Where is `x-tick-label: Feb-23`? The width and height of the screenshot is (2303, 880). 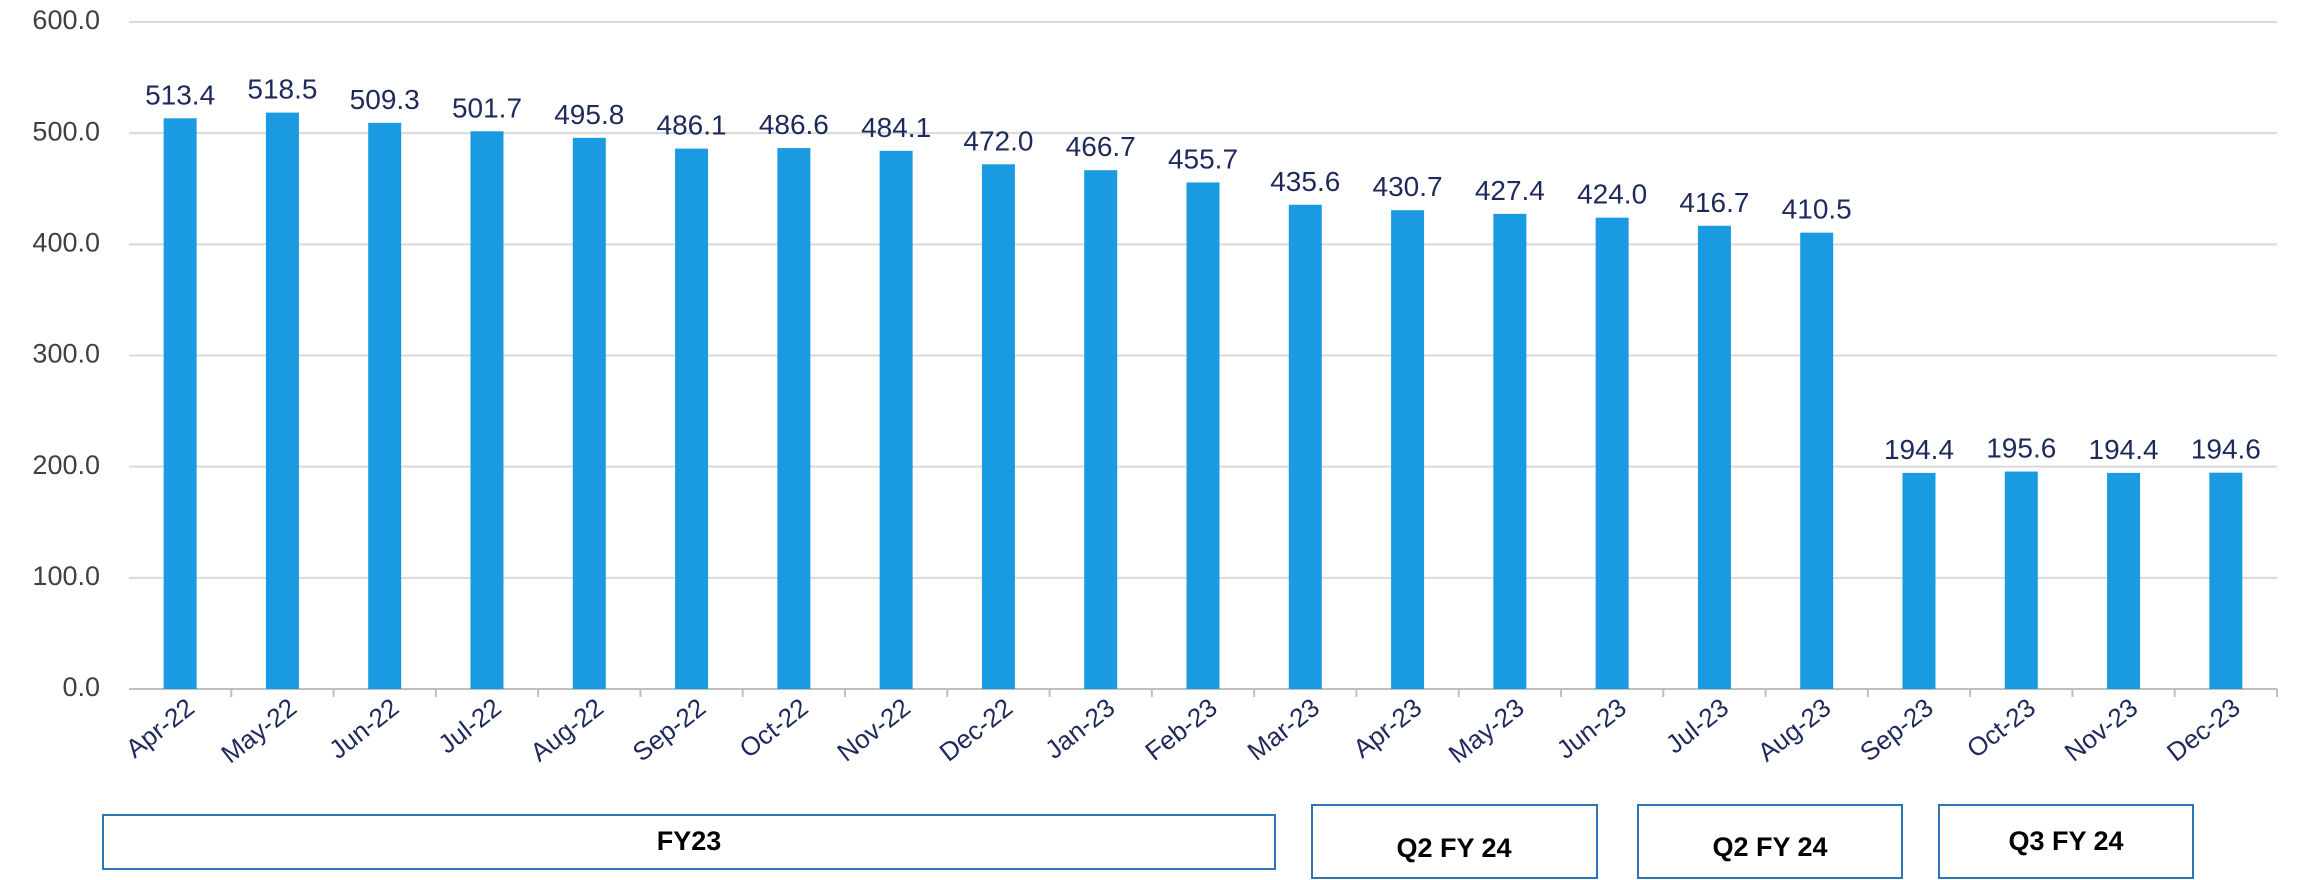 x-tick-label: Feb-23 is located at coordinates (1180, 729).